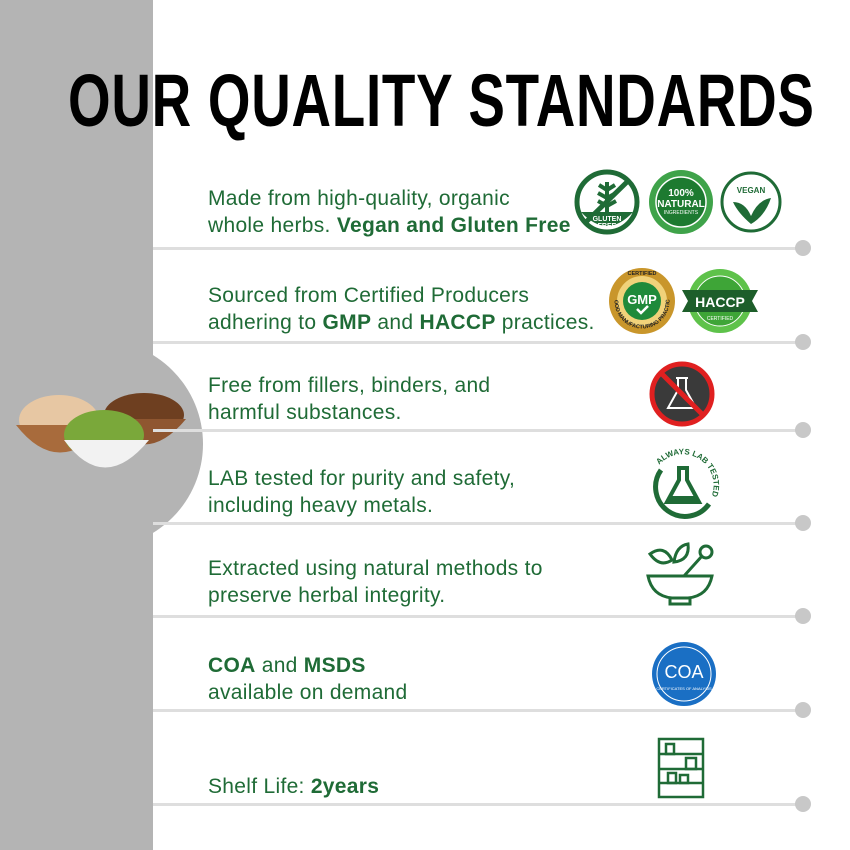 The height and width of the screenshot is (850, 850). Describe the element at coordinates (259, 786) in the screenshot. I see `text: Shelf Life:` at that location.